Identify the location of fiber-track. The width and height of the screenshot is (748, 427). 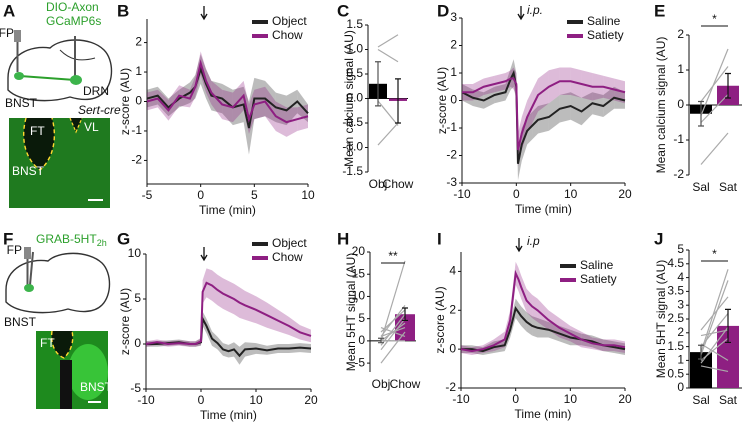
(66, 384).